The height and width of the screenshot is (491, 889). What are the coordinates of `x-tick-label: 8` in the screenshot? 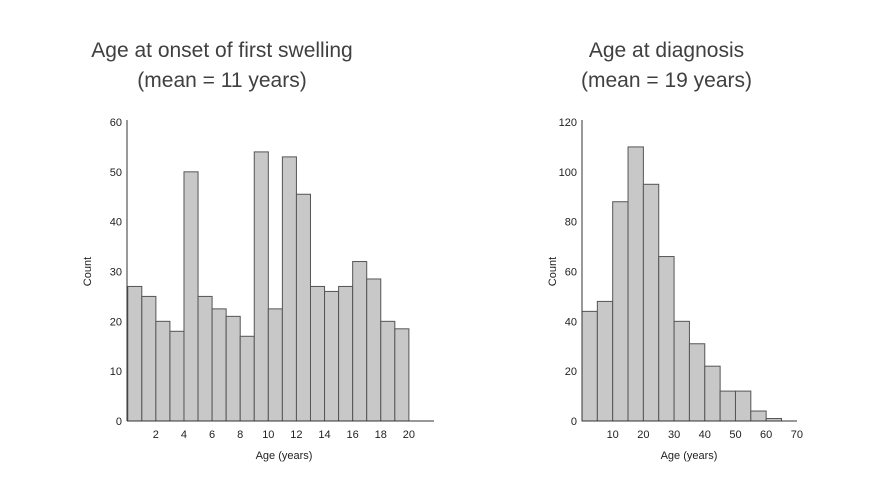 It's located at (240, 435).